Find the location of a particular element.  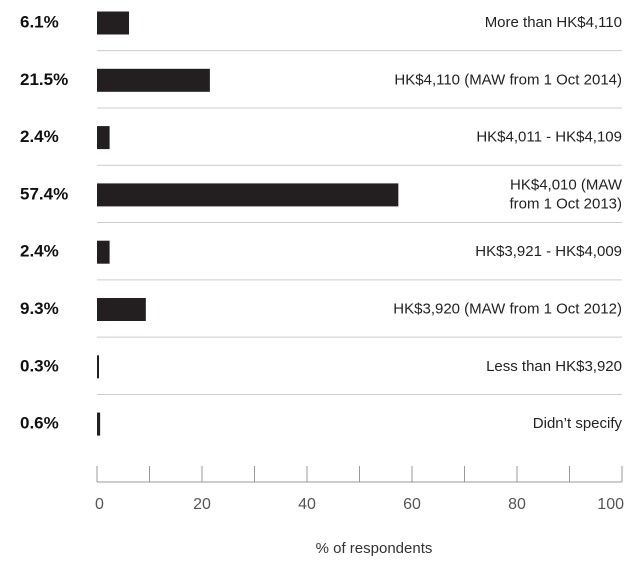

category-label: HK$4,011 - HK$4,109 is located at coordinates (549, 137).